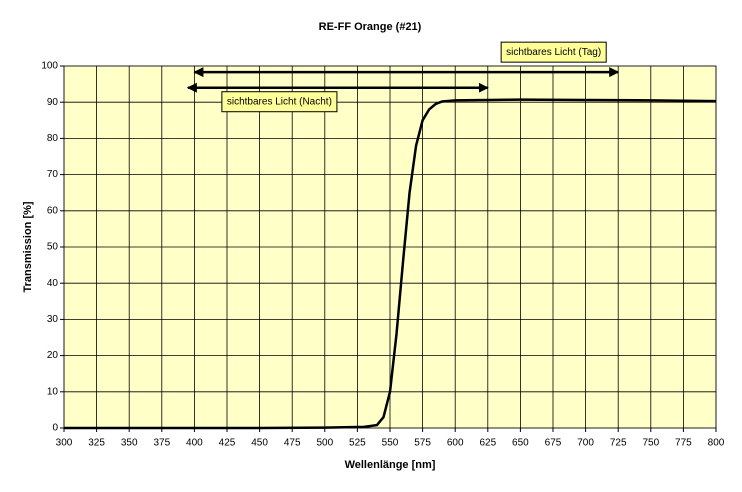 The width and height of the screenshot is (742, 492). I want to click on annotation: sichtbares Licht (Tag), so click(553, 52).